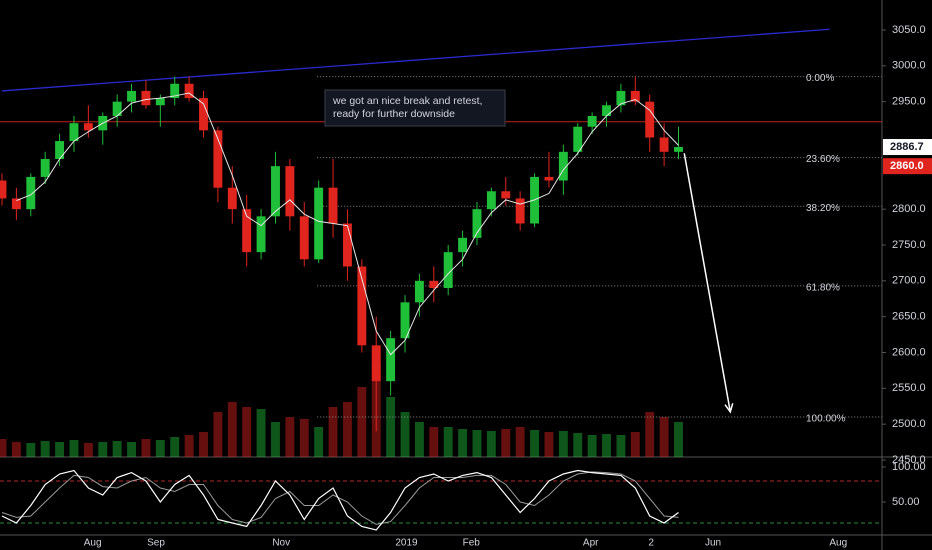 The width and height of the screenshot is (932, 550). I want to click on fib-label: 61.80%, so click(823, 287).